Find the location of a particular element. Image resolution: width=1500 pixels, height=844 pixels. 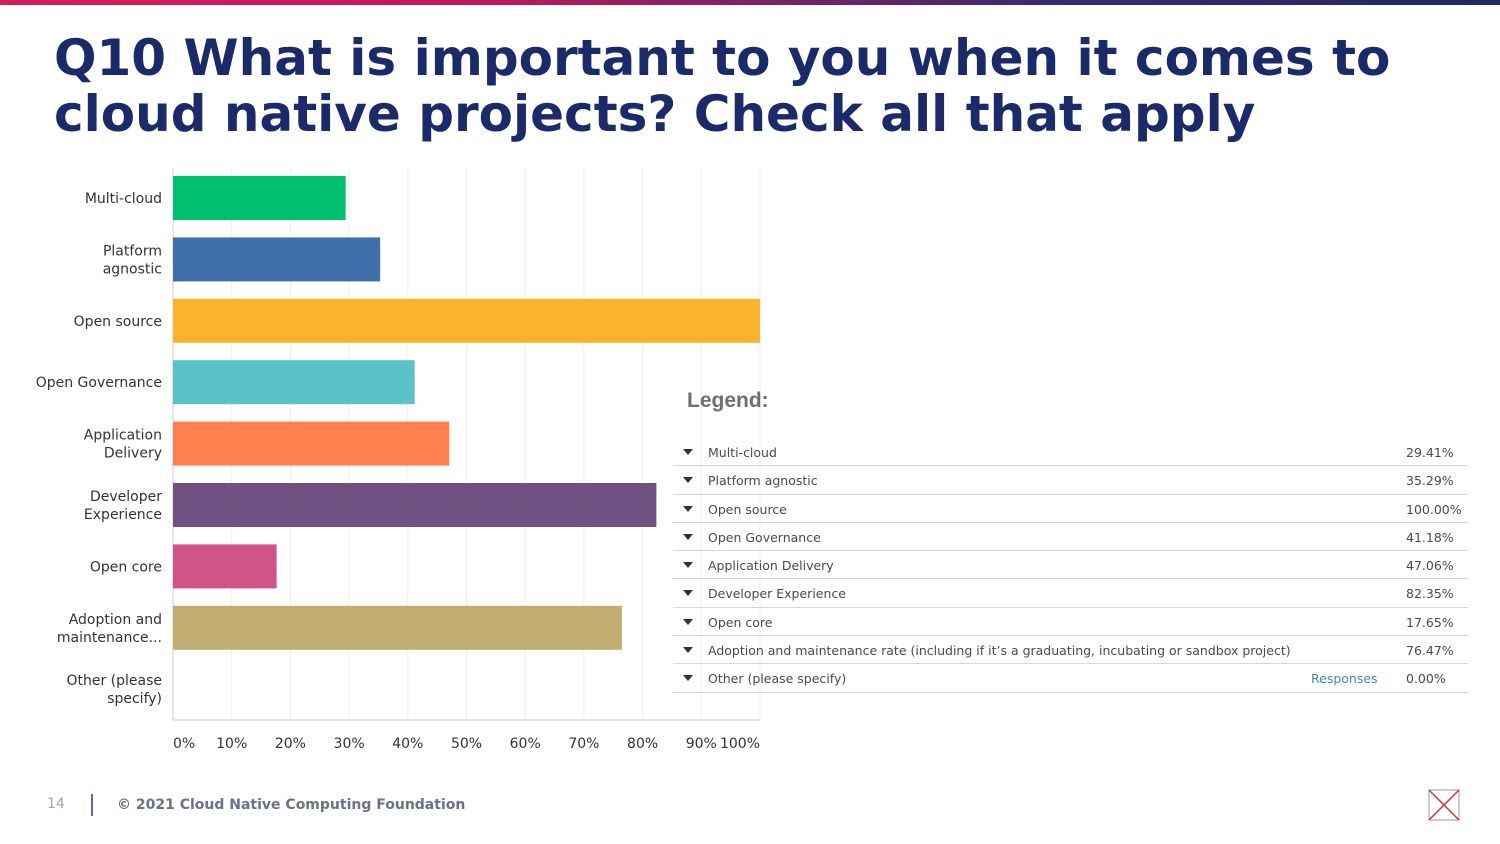

legend-row-label: Application Delivery is located at coordinates (771, 566).